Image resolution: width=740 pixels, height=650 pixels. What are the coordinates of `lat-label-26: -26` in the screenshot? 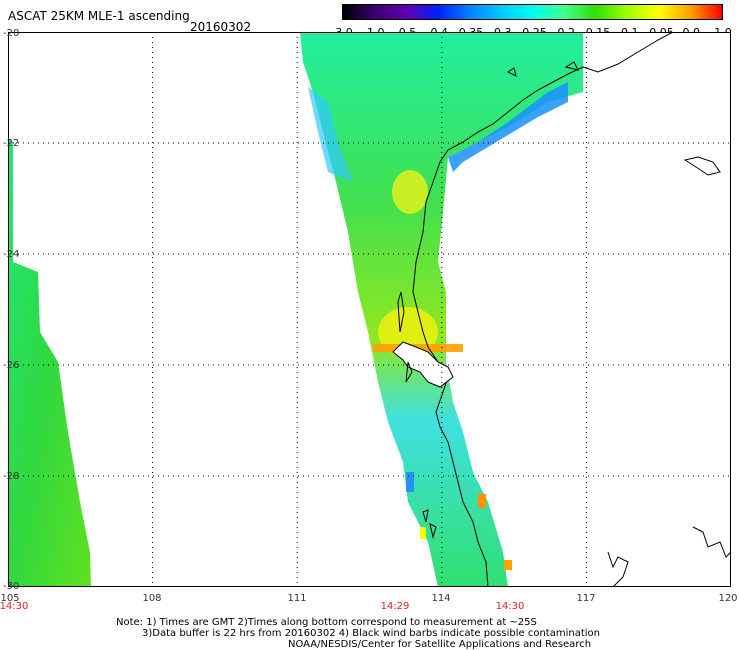 It's located at (11, 365).